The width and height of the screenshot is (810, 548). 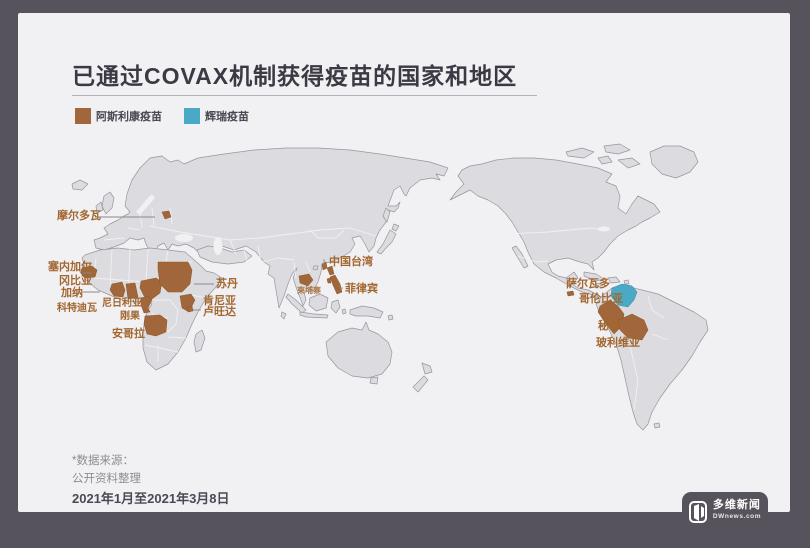 I want to click on caspian-sea, so click(x=218, y=246).